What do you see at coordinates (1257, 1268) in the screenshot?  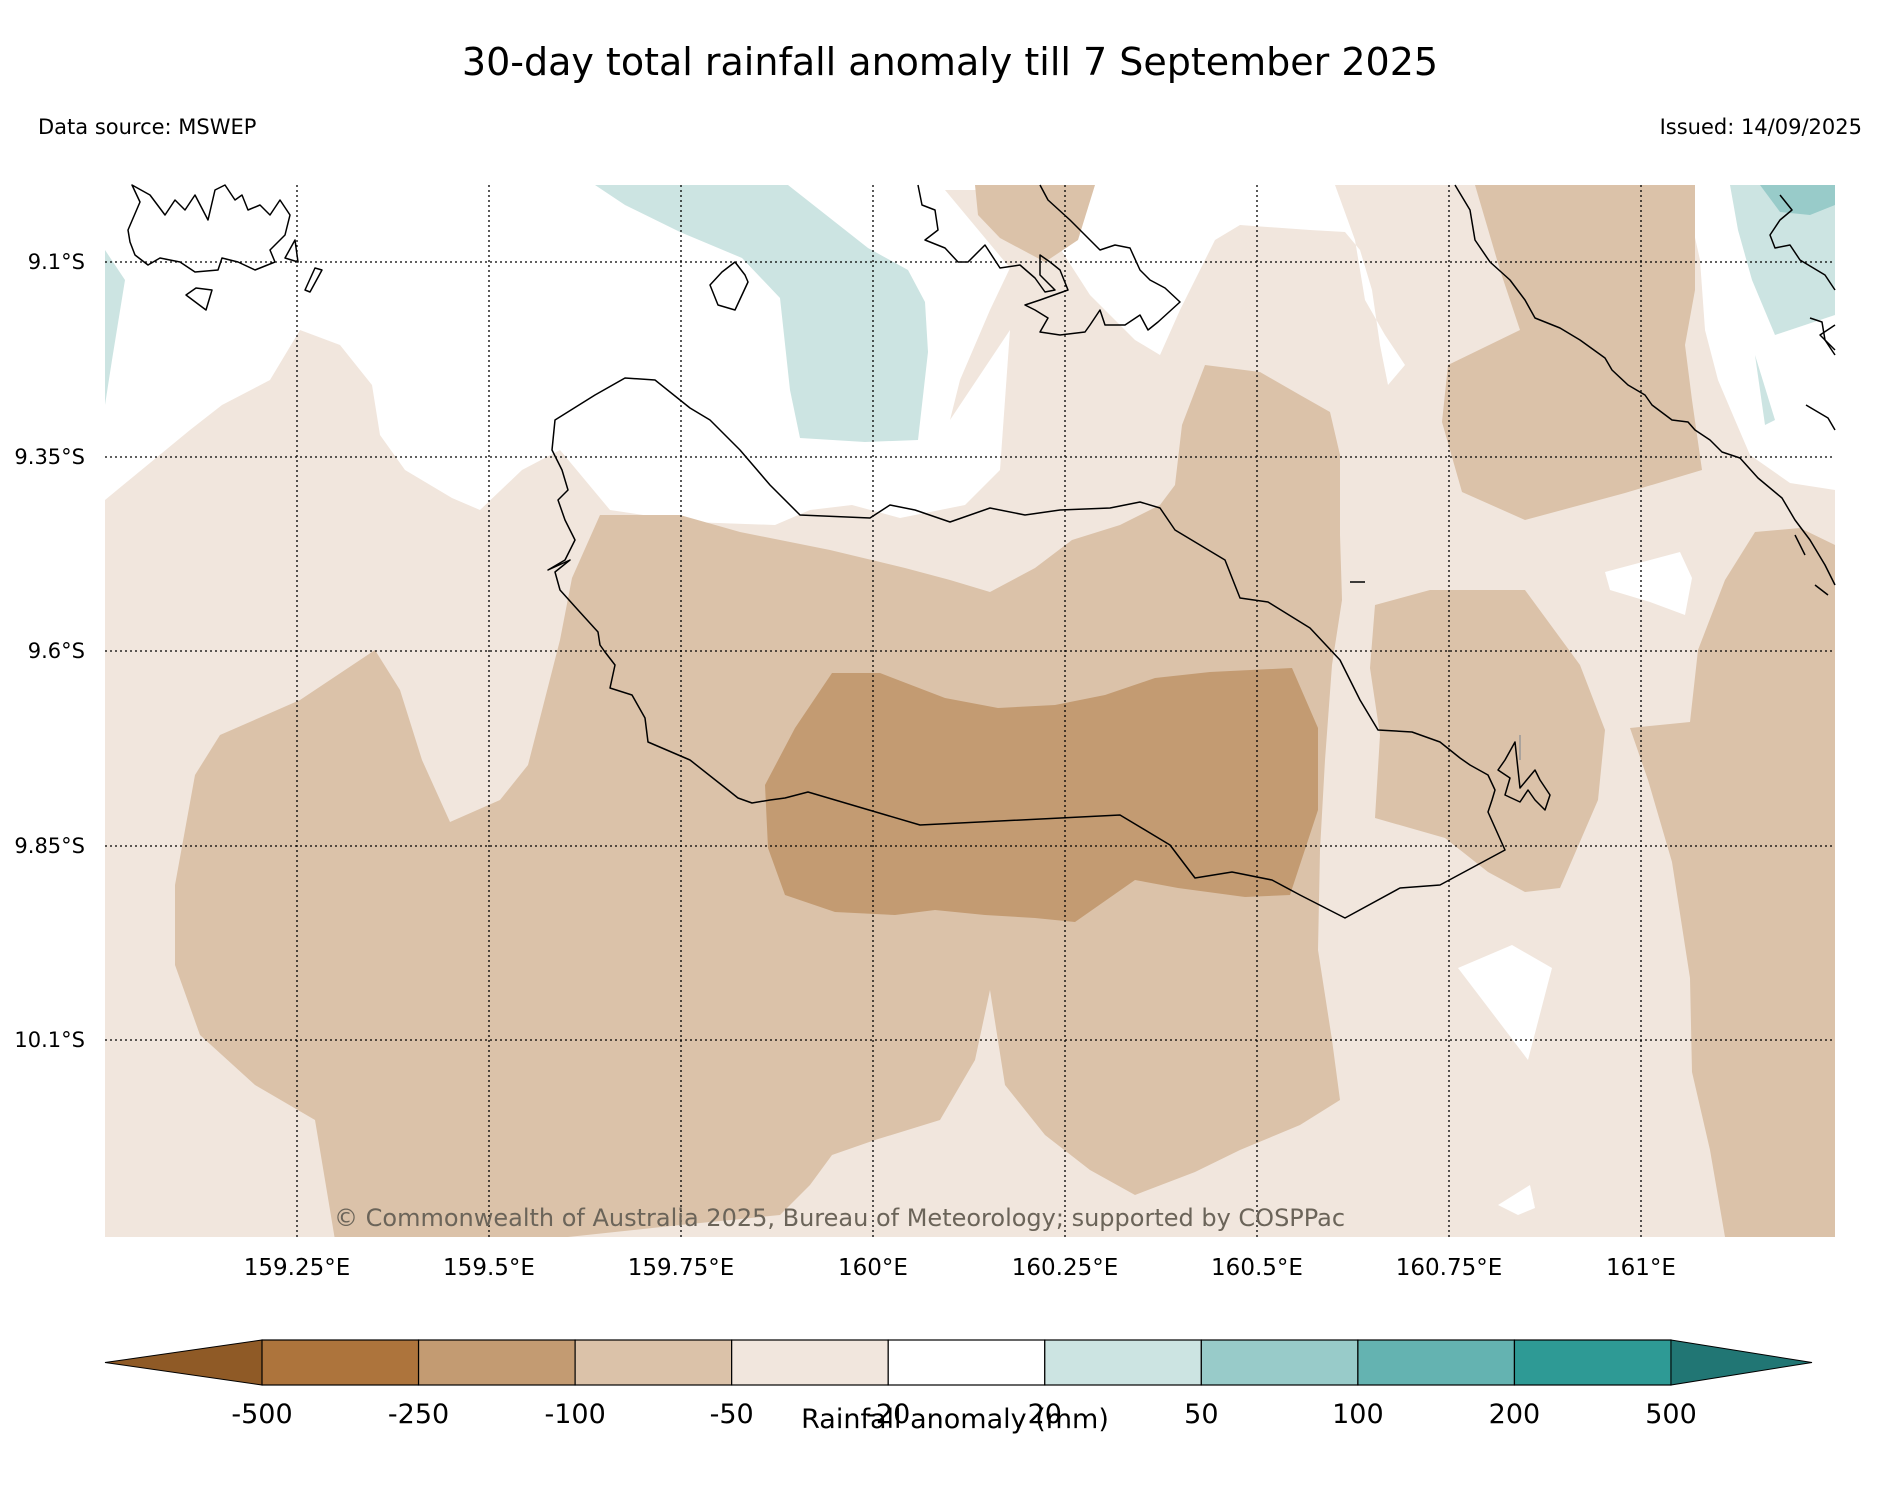 I see `lon-label: 160.5°E` at bounding box center [1257, 1268].